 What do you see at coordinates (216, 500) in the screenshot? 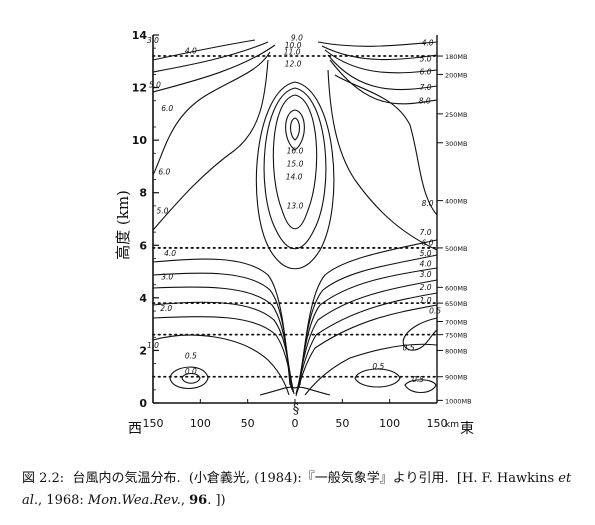
I see `caption-end: . ])` at bounding box center [216, 500].